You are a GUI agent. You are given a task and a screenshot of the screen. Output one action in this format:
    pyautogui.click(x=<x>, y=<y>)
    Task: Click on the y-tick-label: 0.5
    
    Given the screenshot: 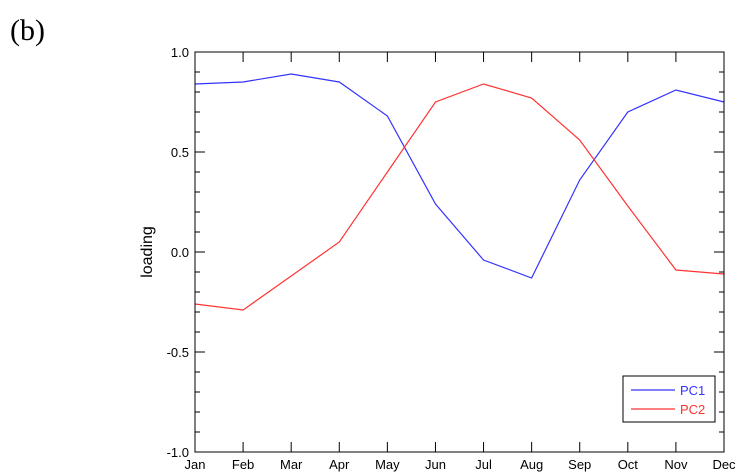 What is the action you would take?
    pyautogui.click(x=180, y=152)
    